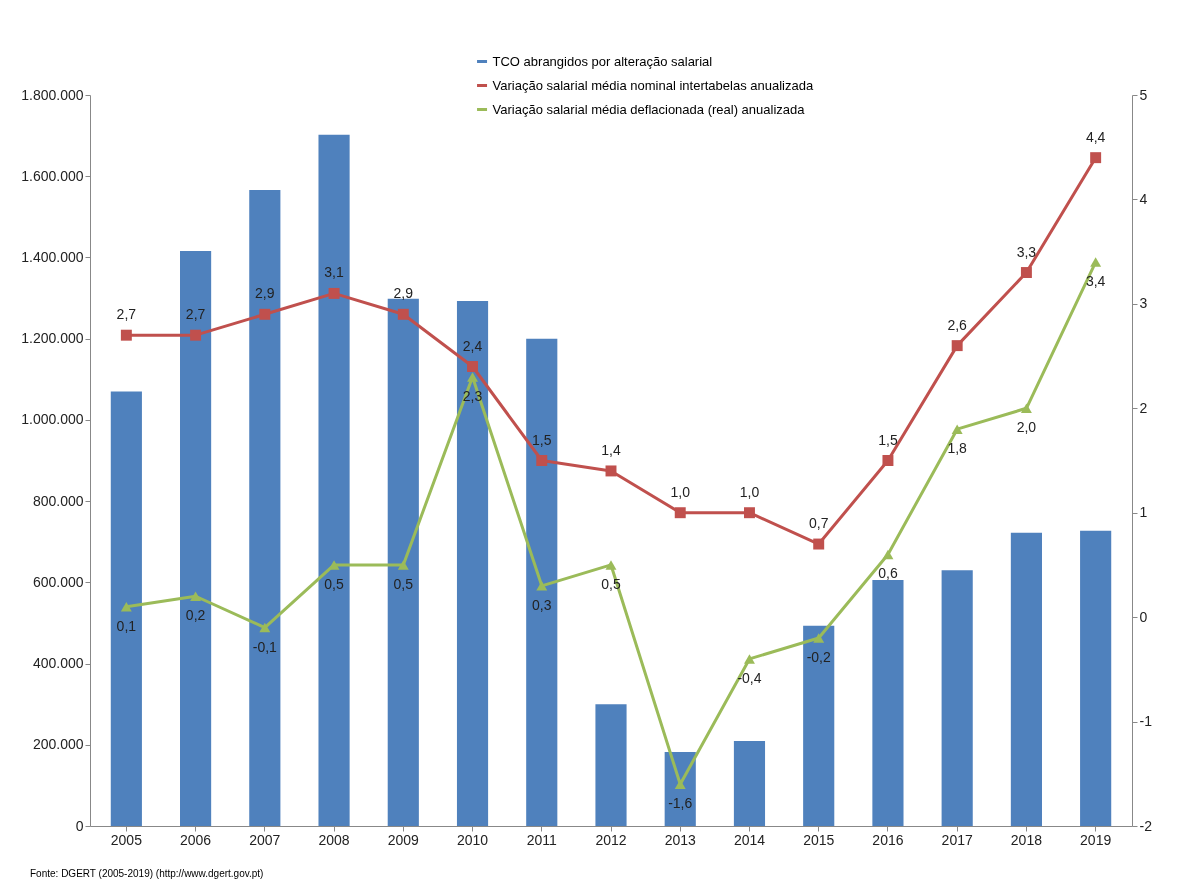 The height and width of the screenshot is (879, 1187). I want to click on data-label: 1,8, so click(957, 448).